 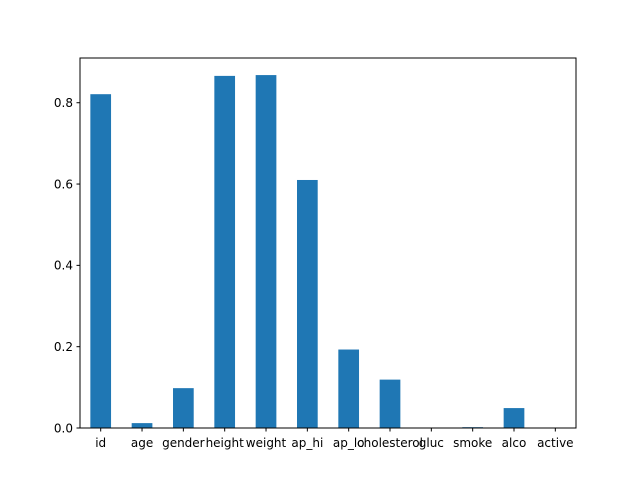 What do you see at coordinates (266, 443) in the screenshot?
I see `x-tick-label-weight: weight` at bounding box center [266, 443].